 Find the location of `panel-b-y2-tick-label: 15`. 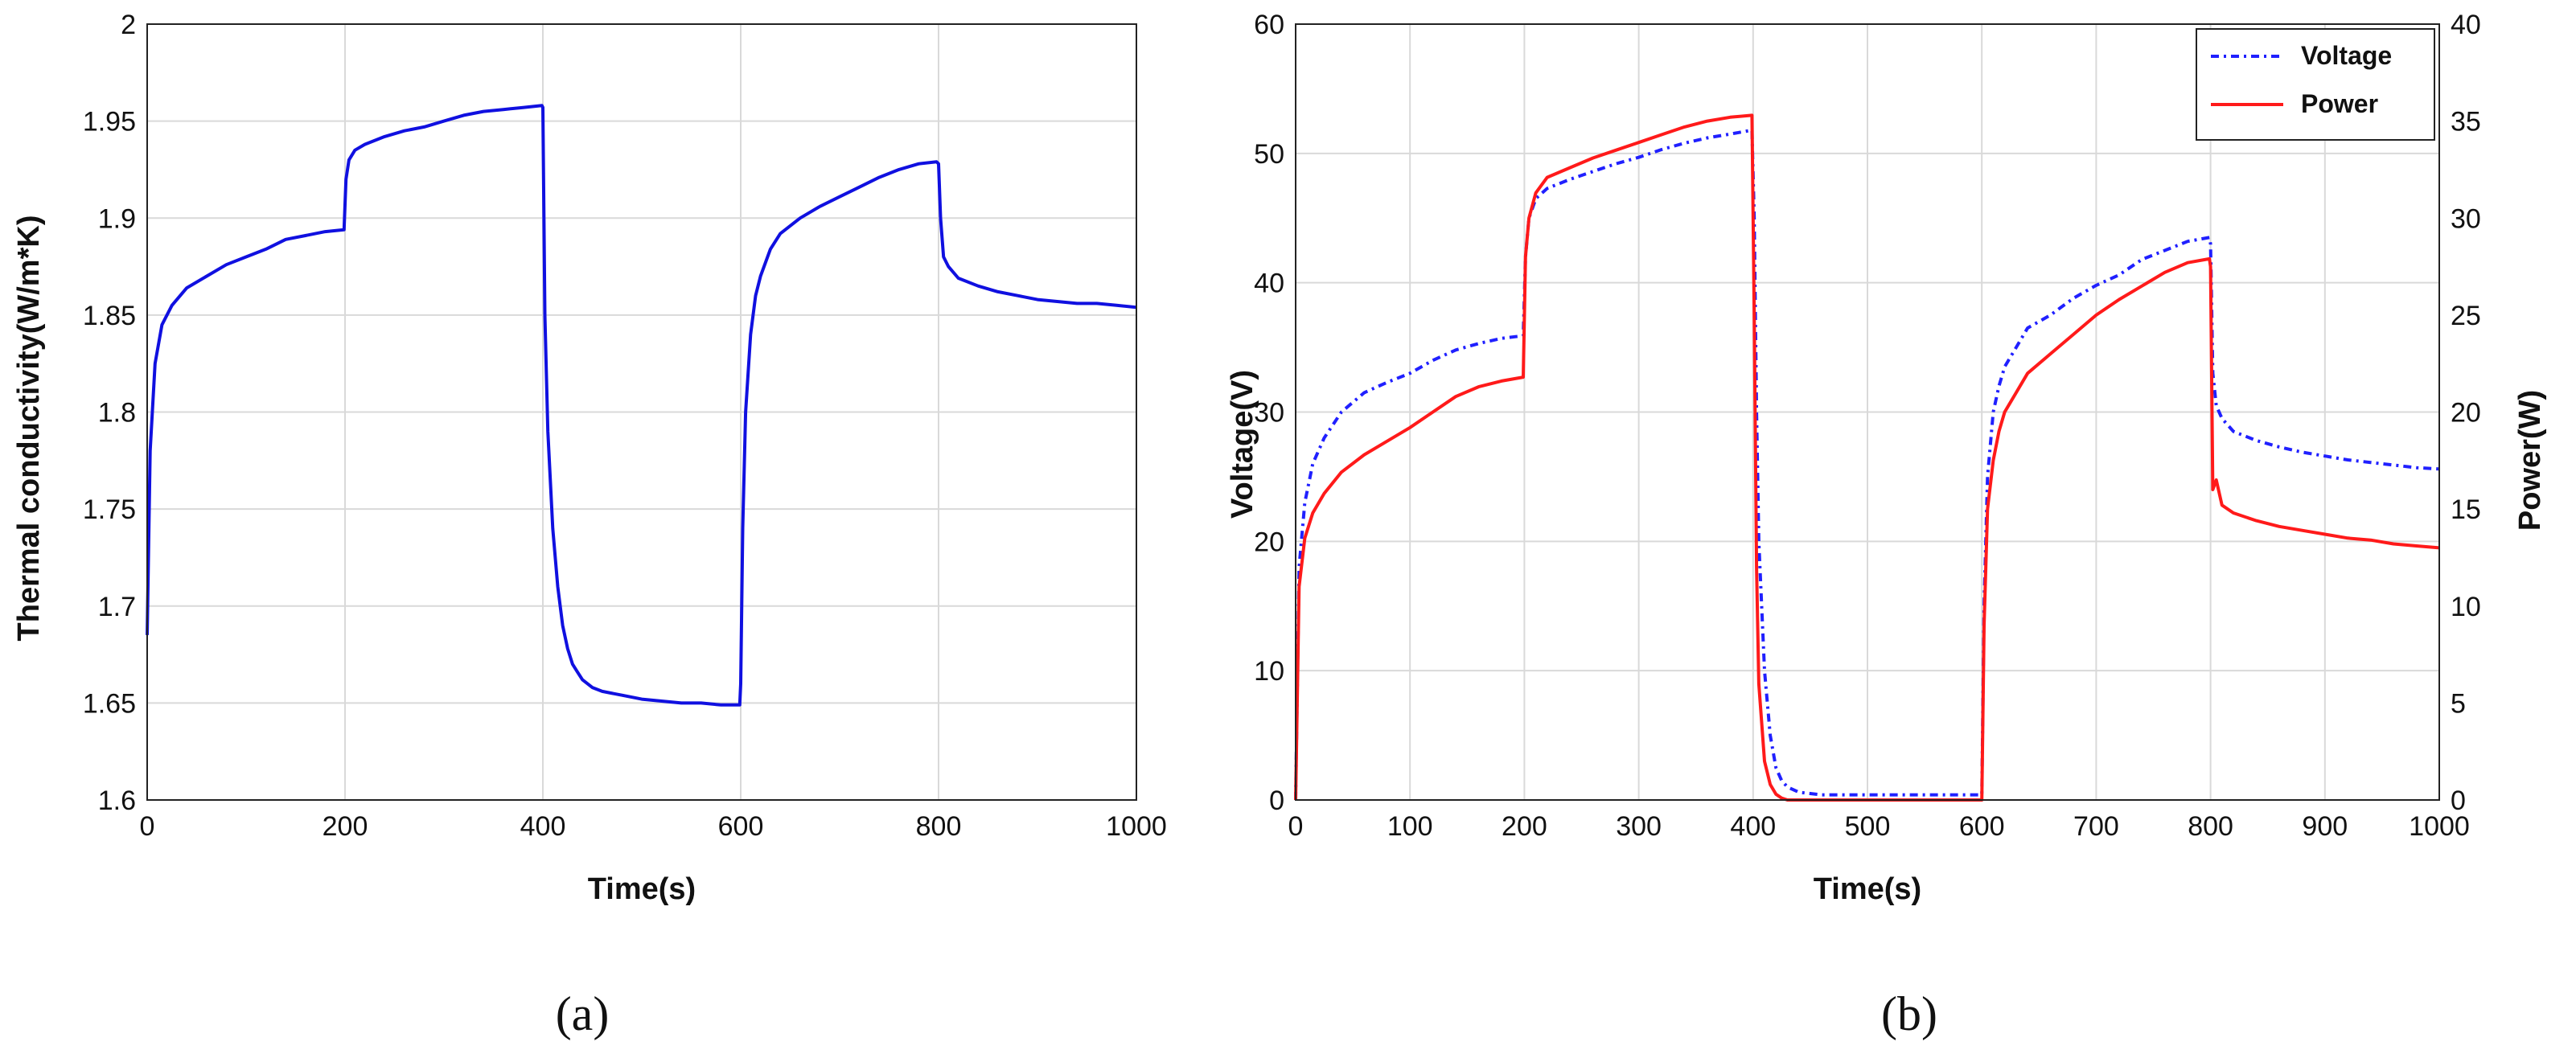

panel-b-y2-tick-label: 15 is located at coordinates (2466, 510).